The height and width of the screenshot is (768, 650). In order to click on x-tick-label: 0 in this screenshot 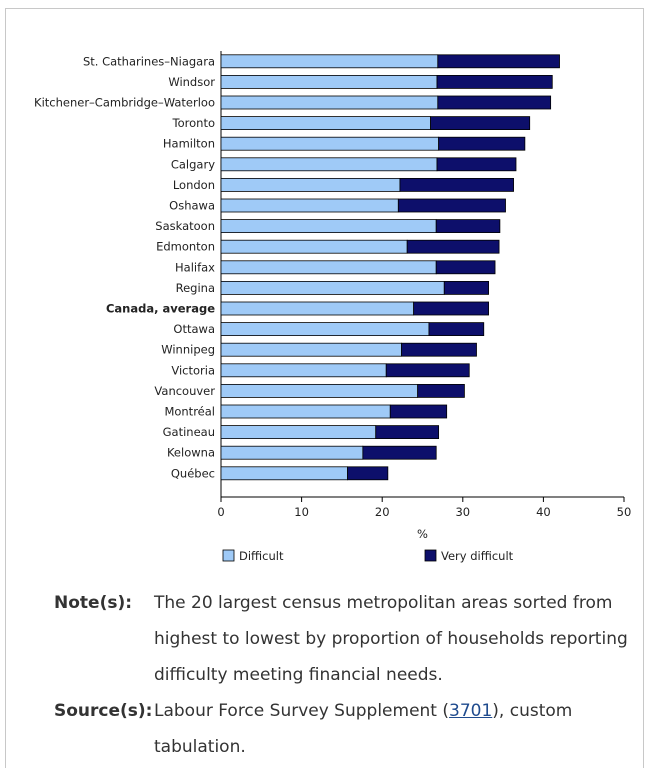, I will do `click(220, 512)`.